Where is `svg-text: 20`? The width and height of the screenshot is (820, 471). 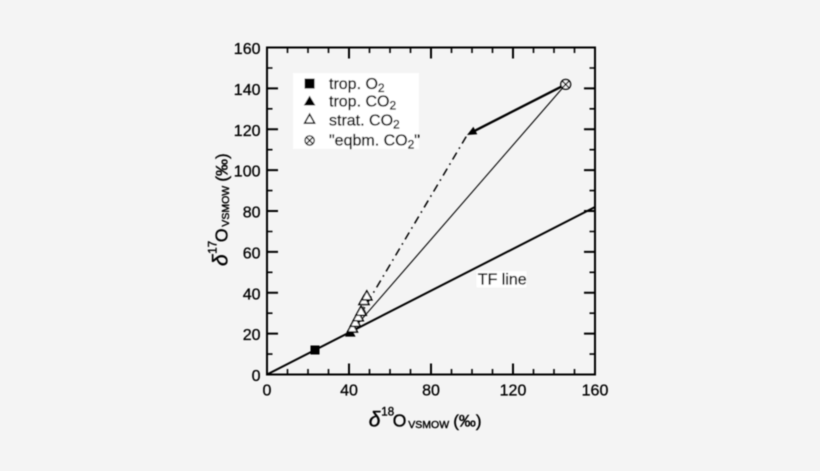 svg-text: 20 is located at coordinates (252, 335).